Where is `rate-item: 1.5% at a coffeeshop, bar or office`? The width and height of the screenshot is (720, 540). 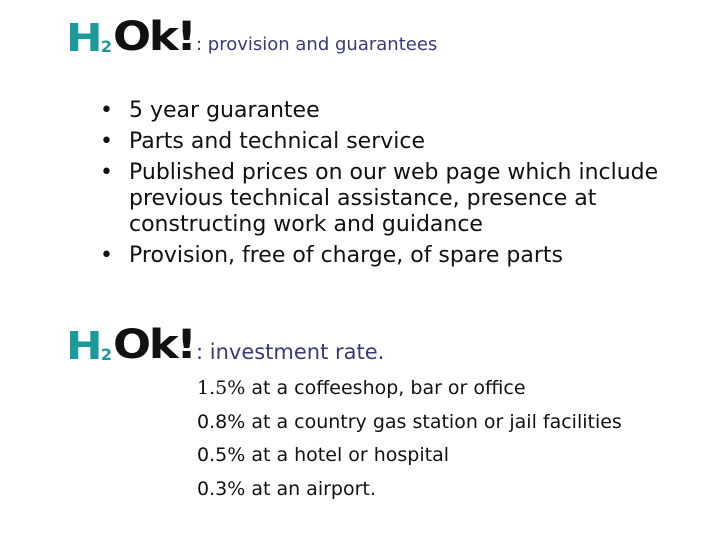
rate-item: 1.5% at a coffeeshop, bar or office is located at coordinates (361, 388).